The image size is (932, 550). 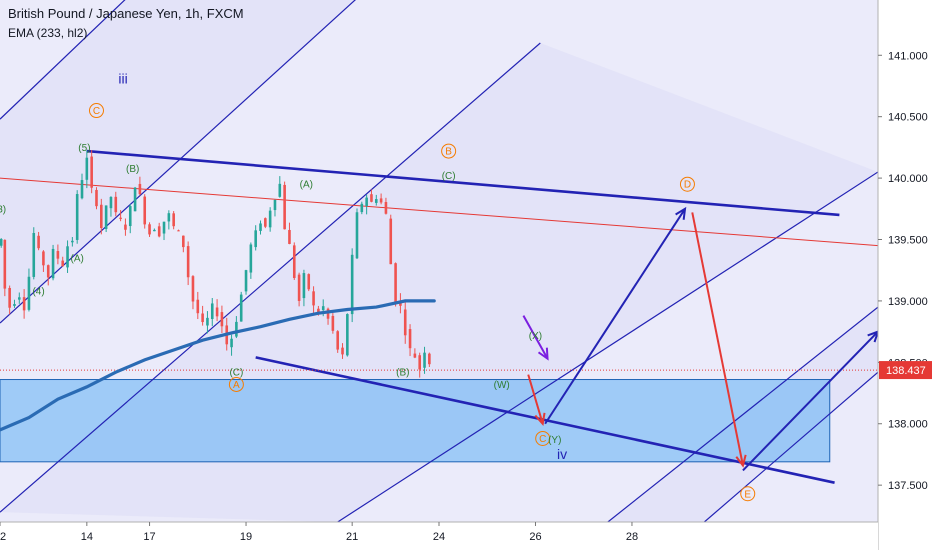 I want to click on ema-line, so click(x=218, y=365).